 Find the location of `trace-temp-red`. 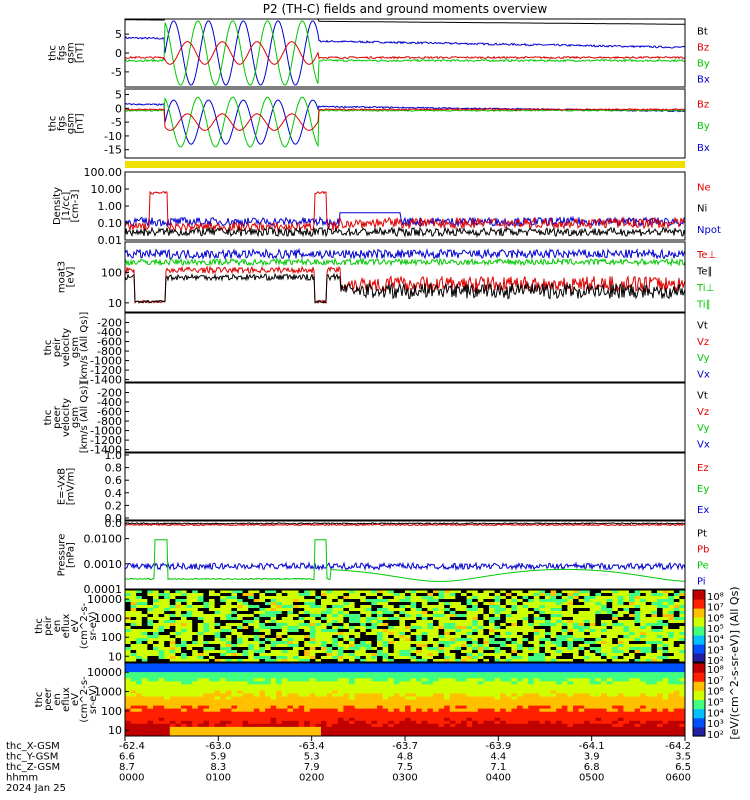

trace-temp-red is located at coordinates (405, 285).